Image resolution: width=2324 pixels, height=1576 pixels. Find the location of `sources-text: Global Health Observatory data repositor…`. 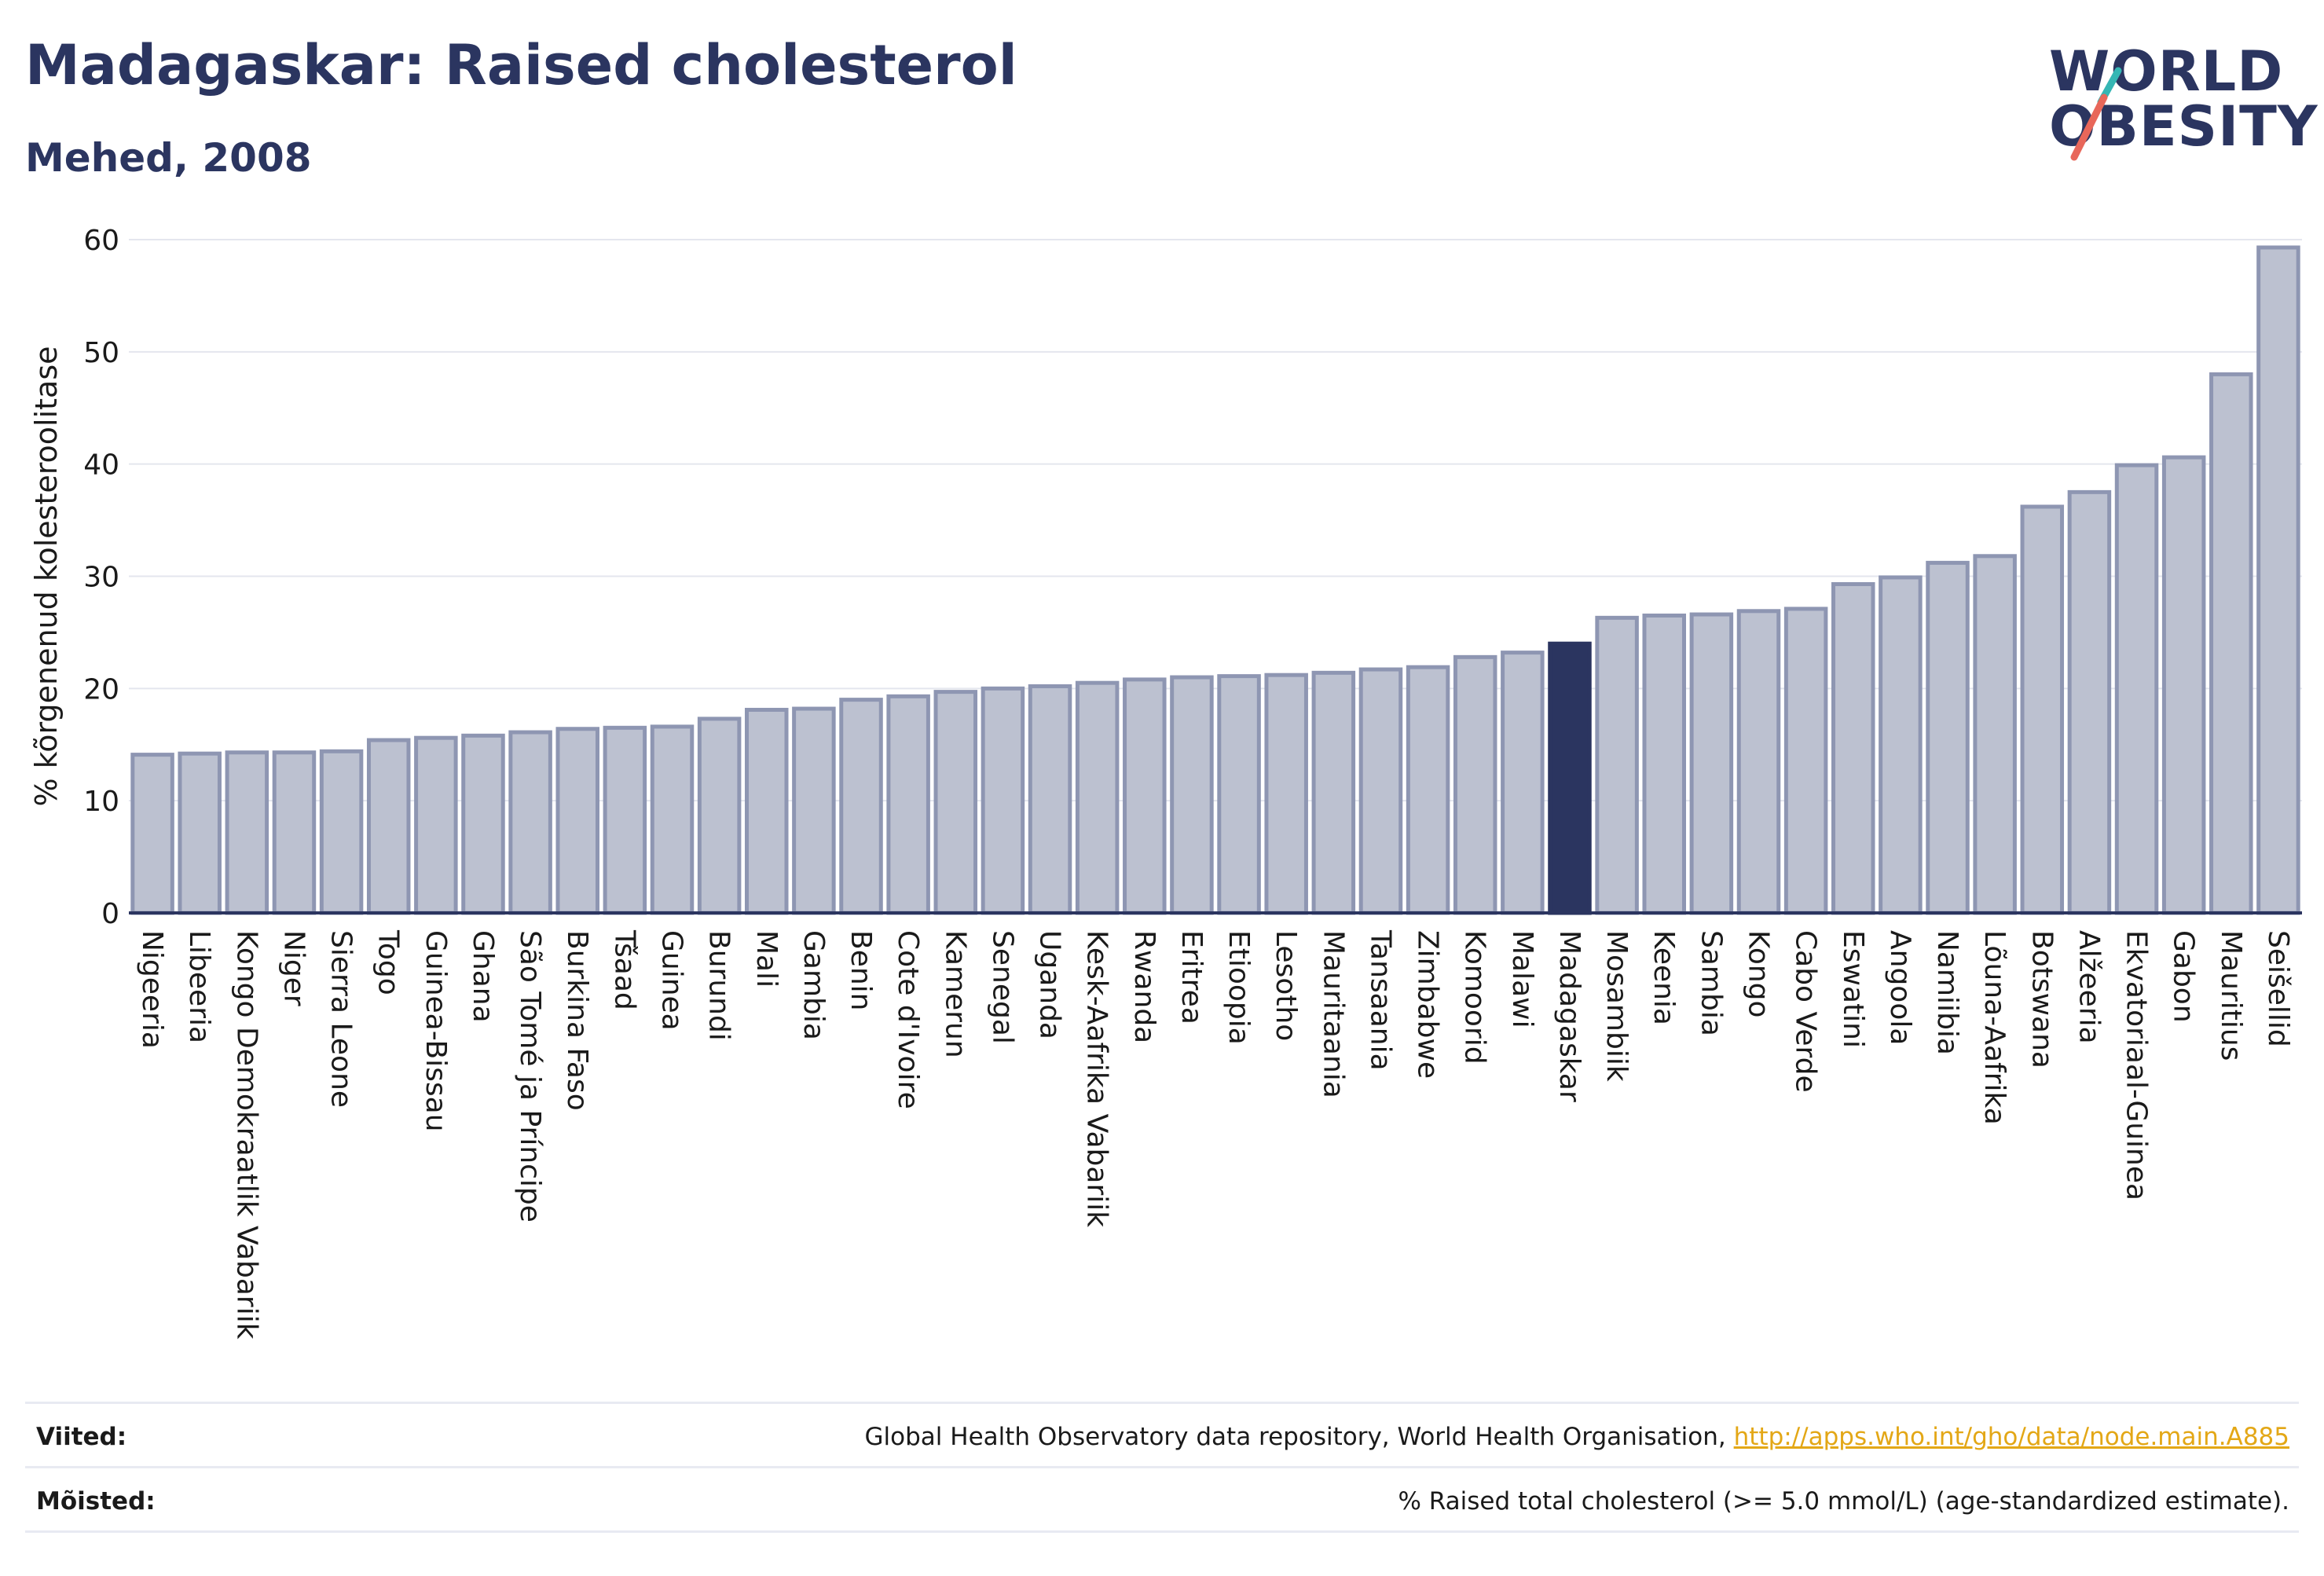

sources-text: Global Health Observatory data repositor… is located at coordinates (1299, 1437).